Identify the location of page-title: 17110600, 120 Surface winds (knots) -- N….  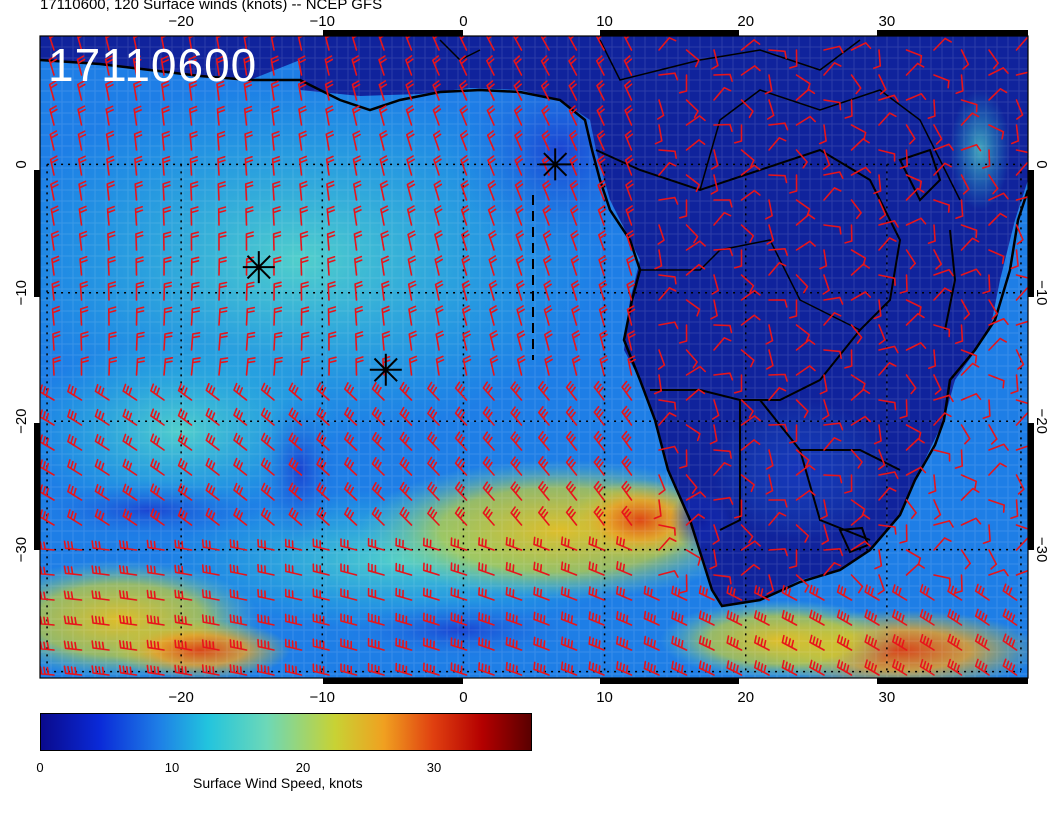
(211, 6).